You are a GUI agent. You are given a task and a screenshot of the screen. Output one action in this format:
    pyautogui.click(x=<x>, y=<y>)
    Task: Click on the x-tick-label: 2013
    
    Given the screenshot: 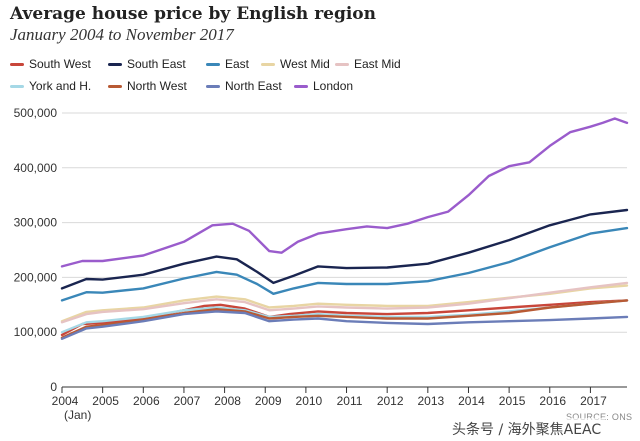 What is the action you would take?
    pyautogui.click(x=430, y=401)
    